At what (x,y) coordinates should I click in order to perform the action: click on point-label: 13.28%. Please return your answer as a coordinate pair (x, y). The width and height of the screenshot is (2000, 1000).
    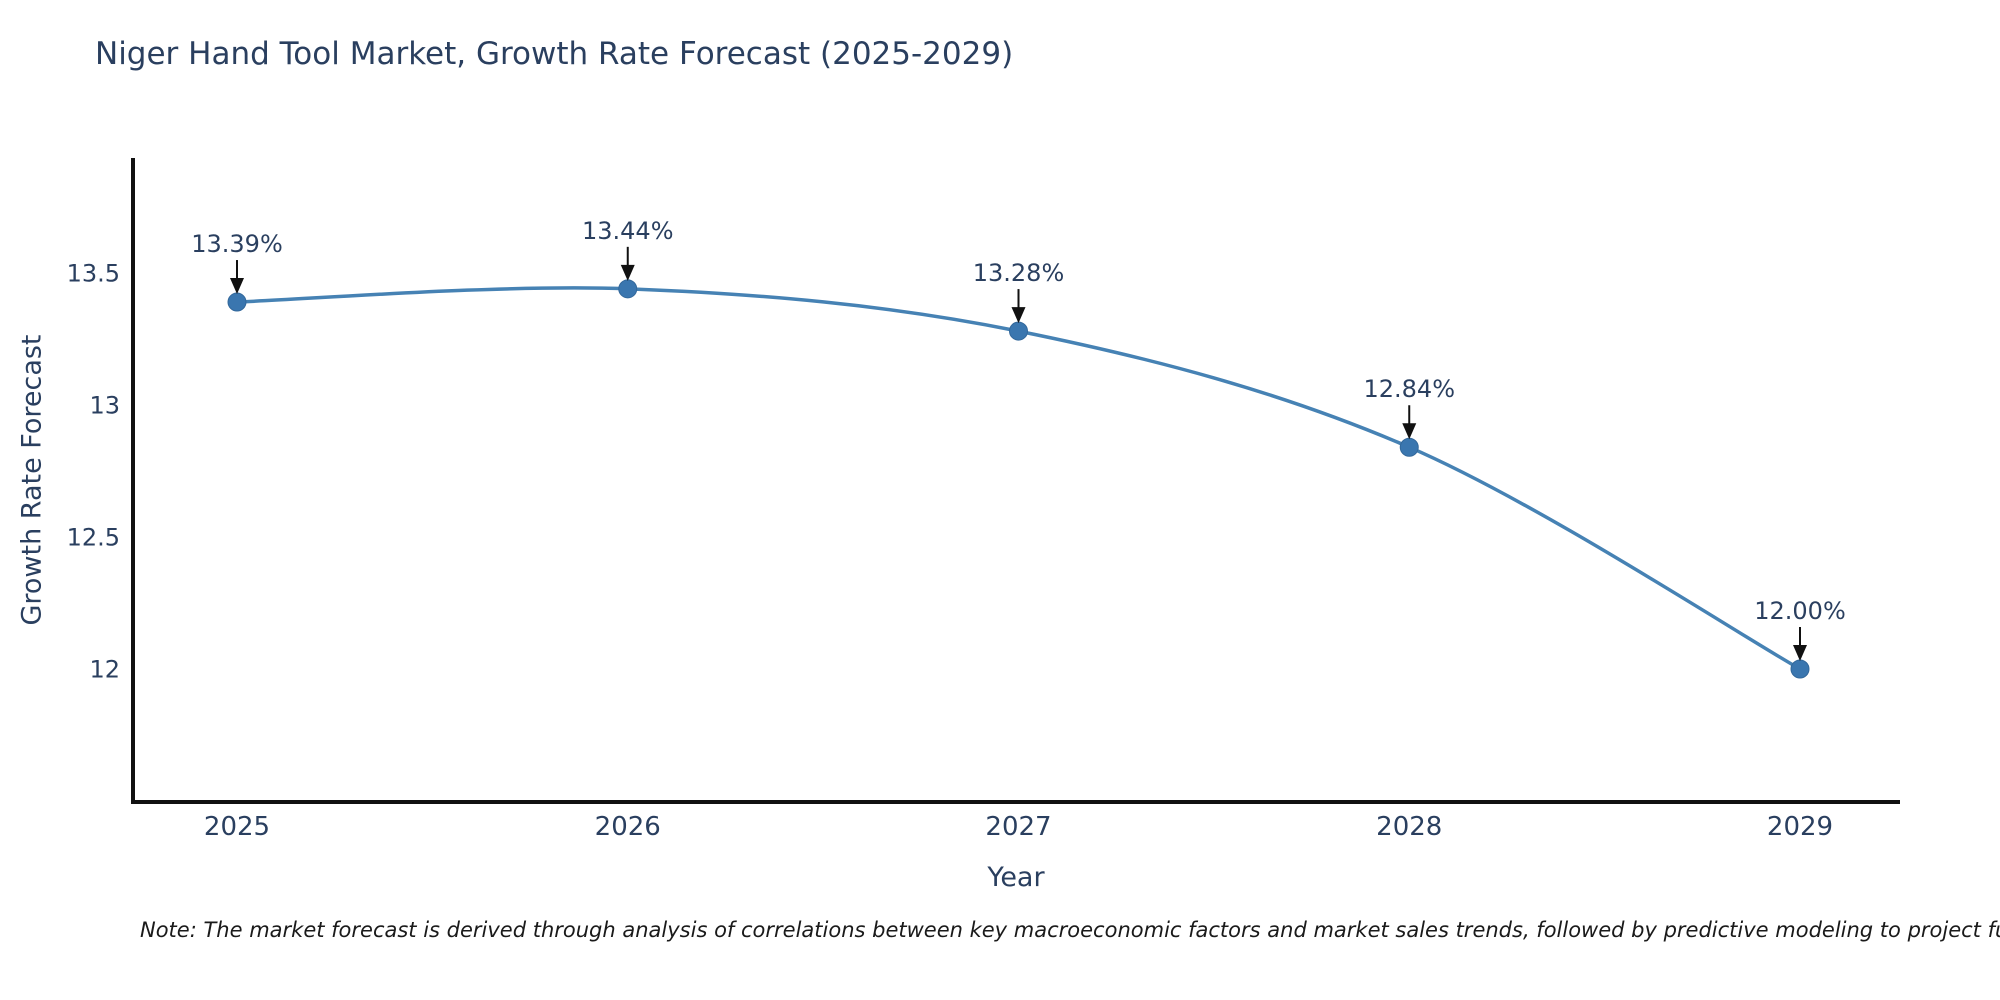
    Looking at the image, I should click on (1019, 273).